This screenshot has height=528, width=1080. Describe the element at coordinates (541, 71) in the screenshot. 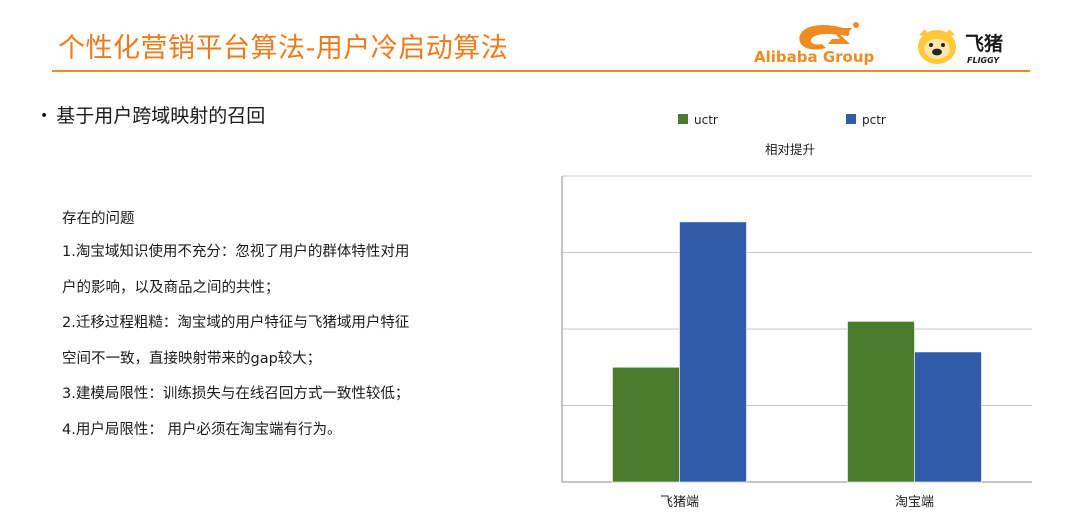

I see `title-divider` at that location.